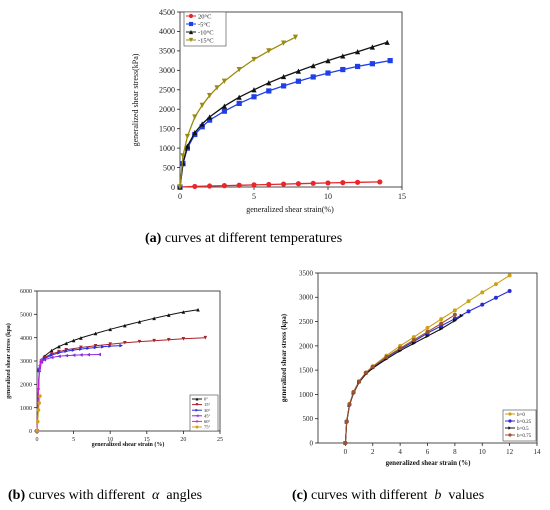 Image resolution: width=550 pixels, height=510 pixels. Describe the element at coordinates (220, 440) in the screenshot. I see `x-tick-label: 25` at that location.